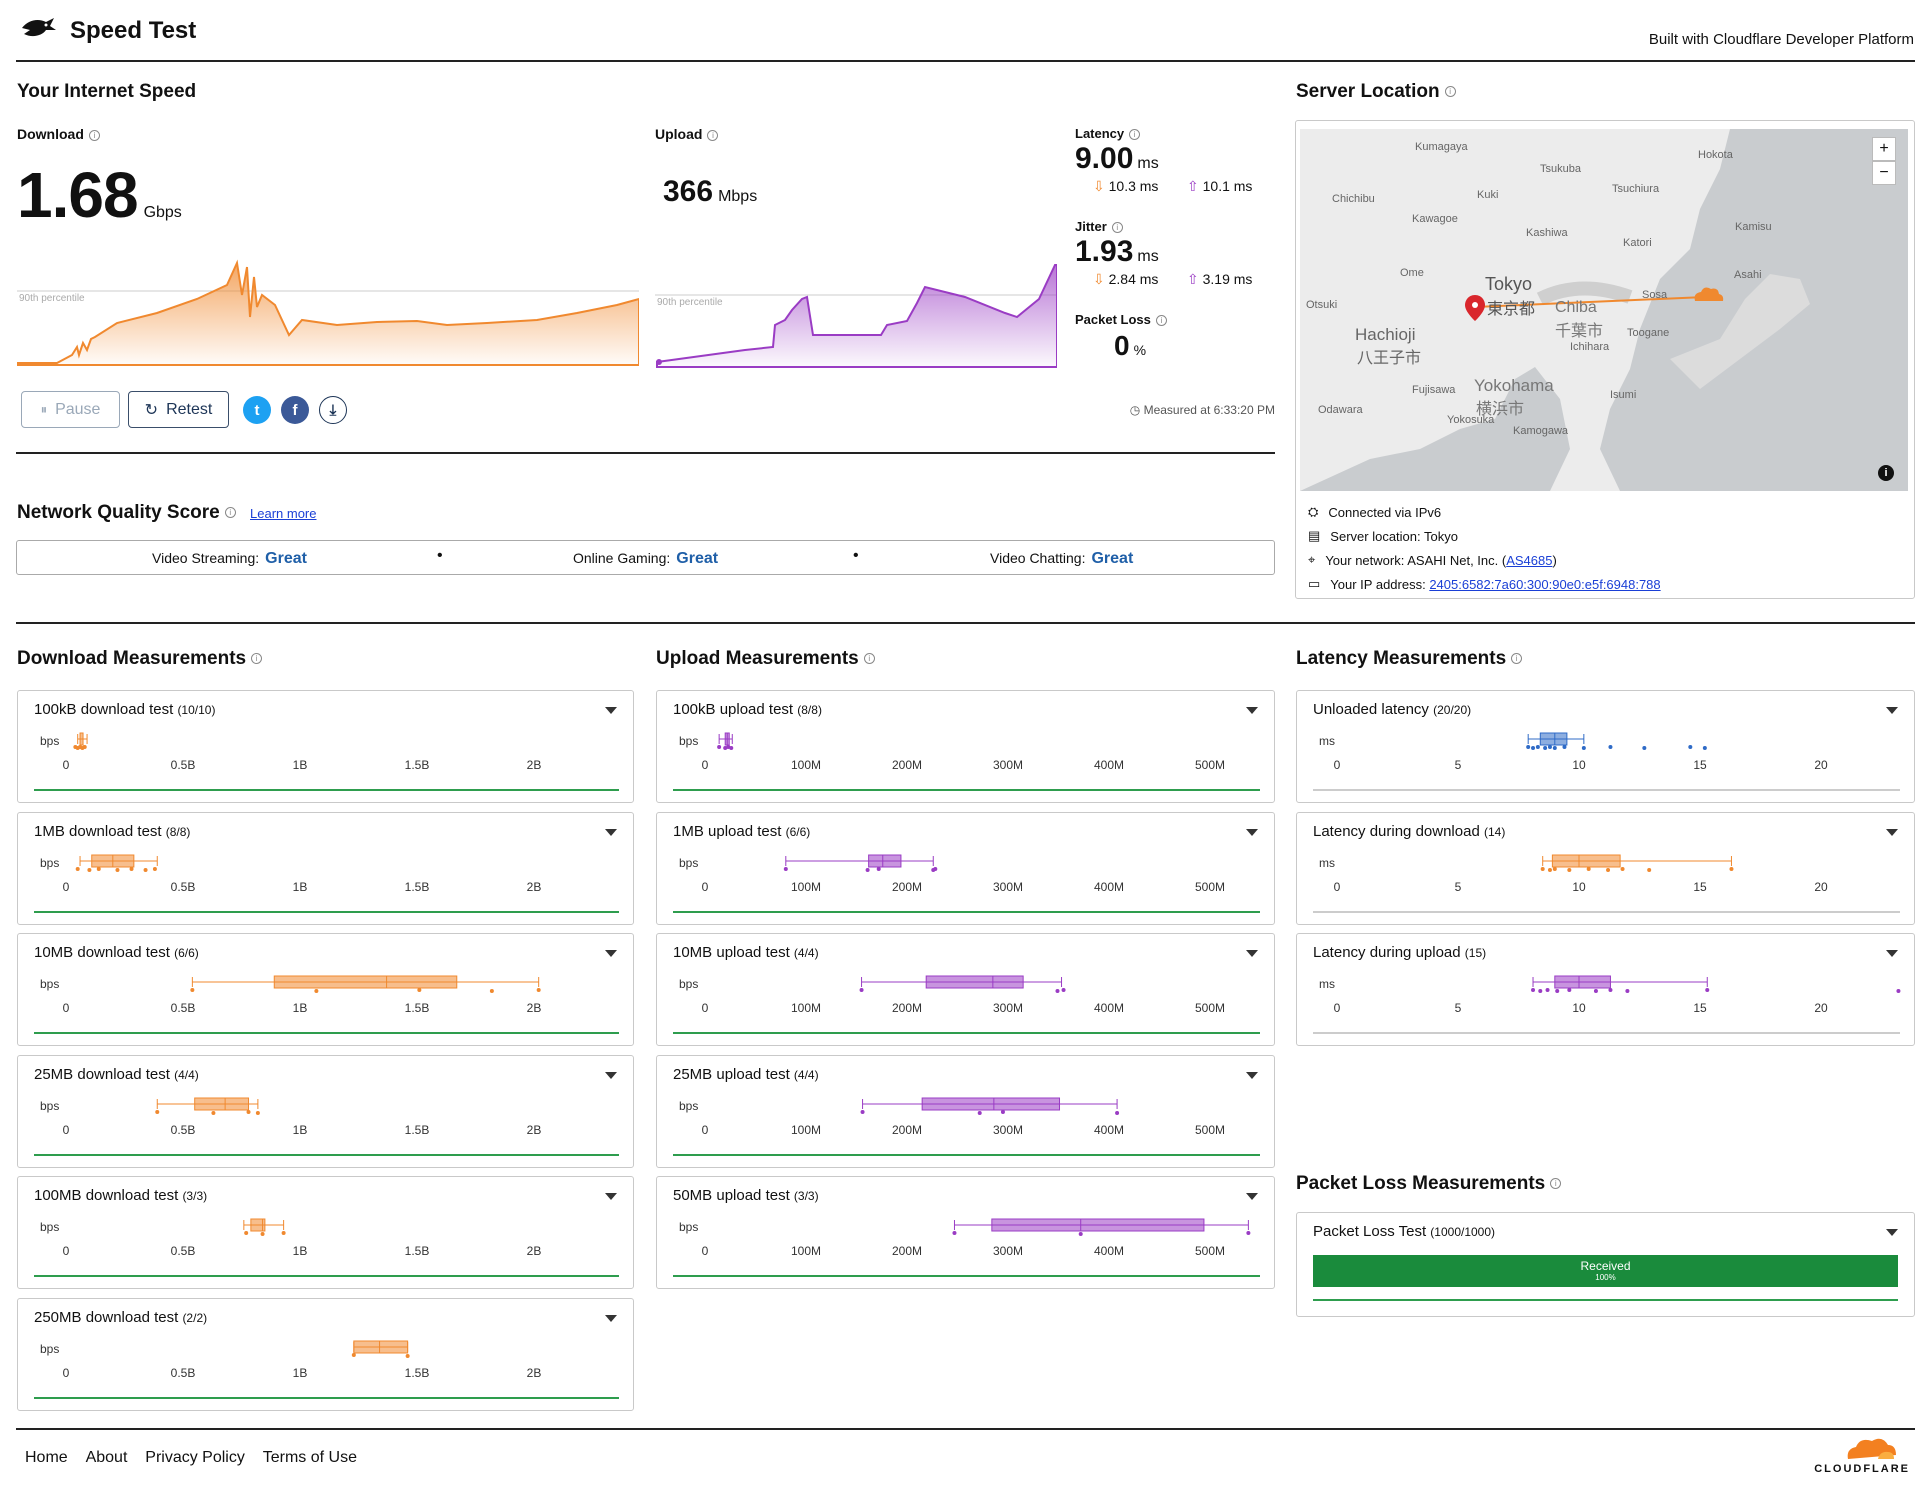 This screenshot has width=1922, height=1510. What do you see at coordinates (1545, 584) in the screenshot?
I see `ip-link: 2405:6582:7a60:300:90e0:e5f:6948:788` at bounding box center [1545, 584].